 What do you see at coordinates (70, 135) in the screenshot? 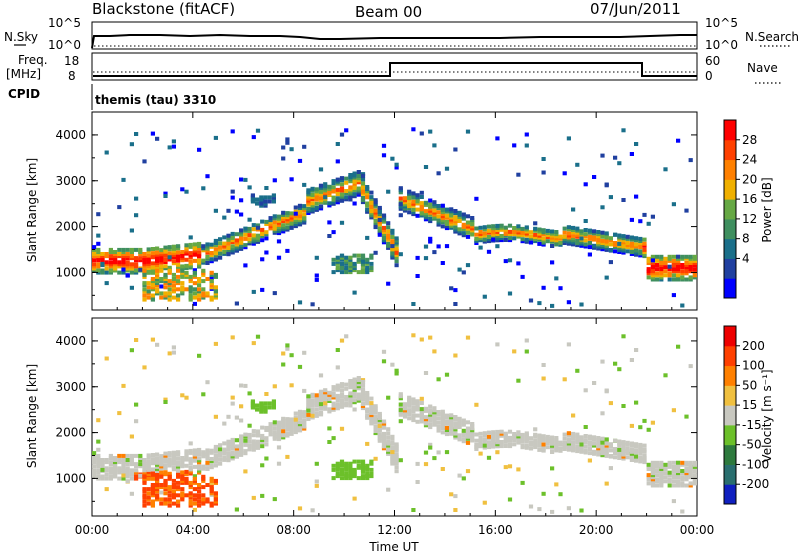
I see `ytick-label: 4000` at bounding box center [70, 135].